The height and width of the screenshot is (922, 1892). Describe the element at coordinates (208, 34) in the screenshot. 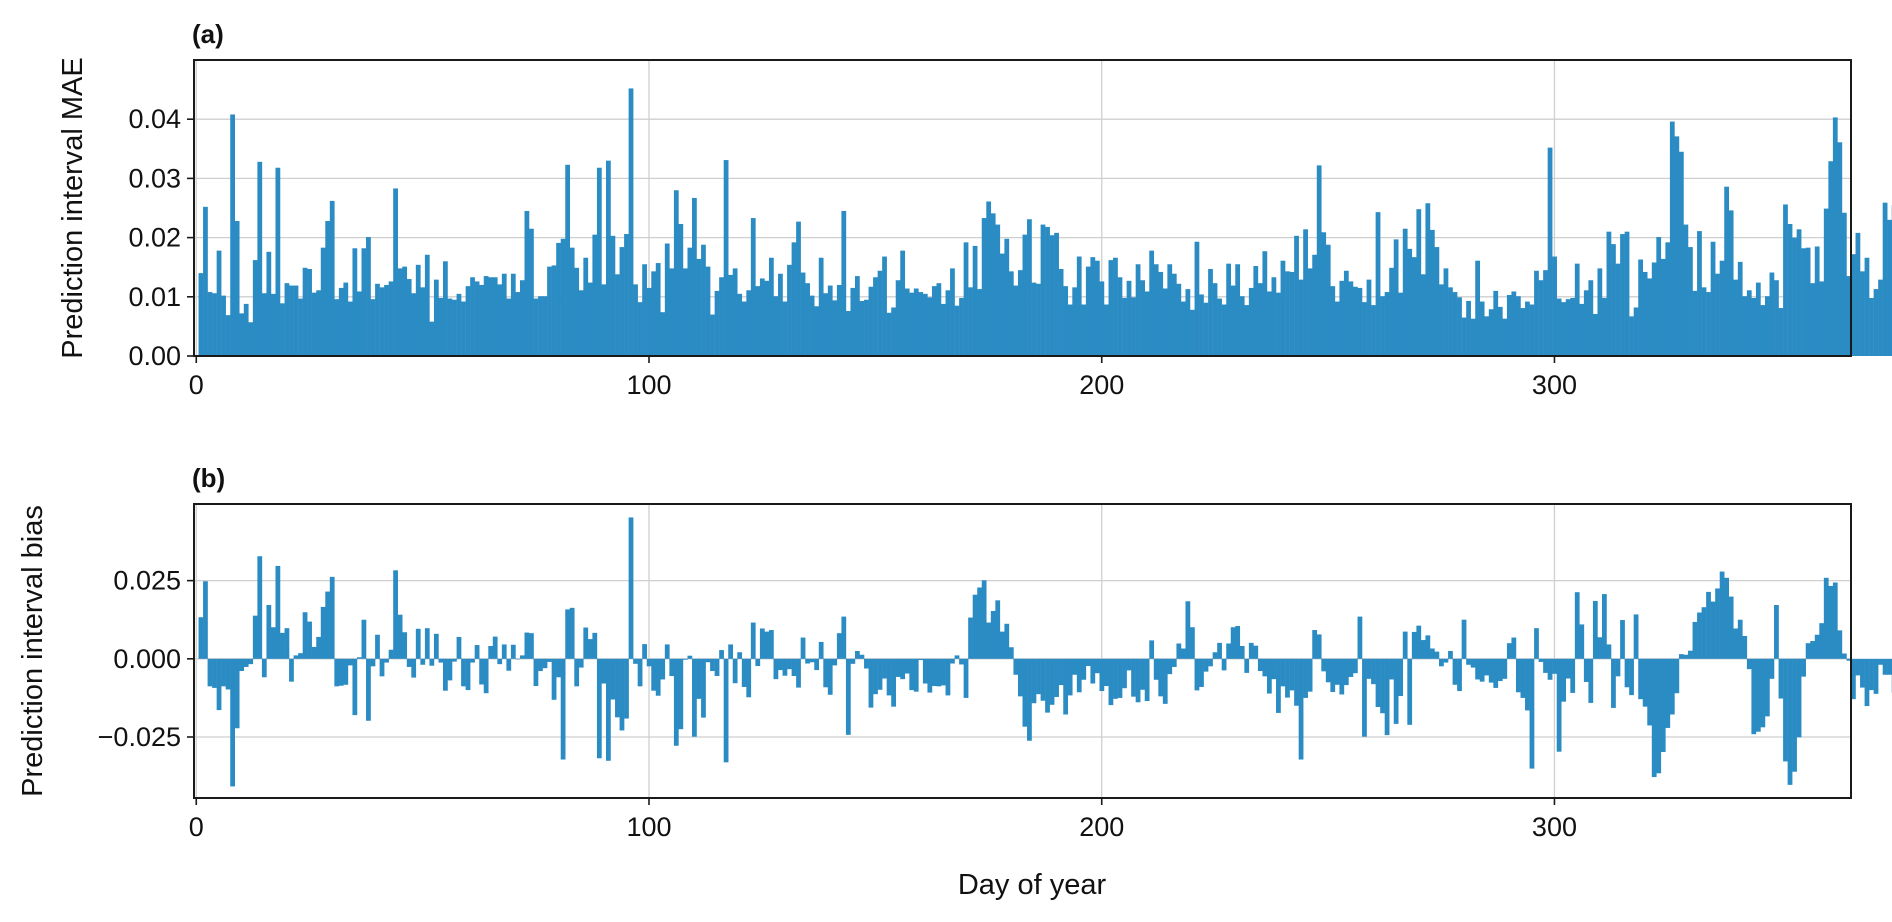

I see `panel-a-label: (a)` at that location.